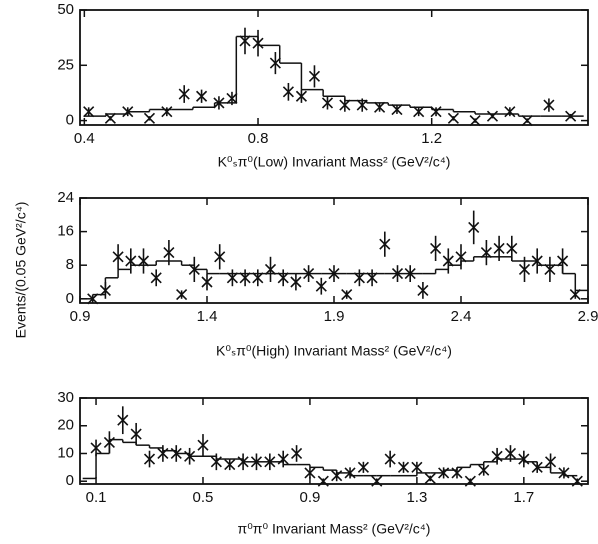 This screenshot has height=544, width=598. I want to click on y-tick-label: 16, so click(65, 231).